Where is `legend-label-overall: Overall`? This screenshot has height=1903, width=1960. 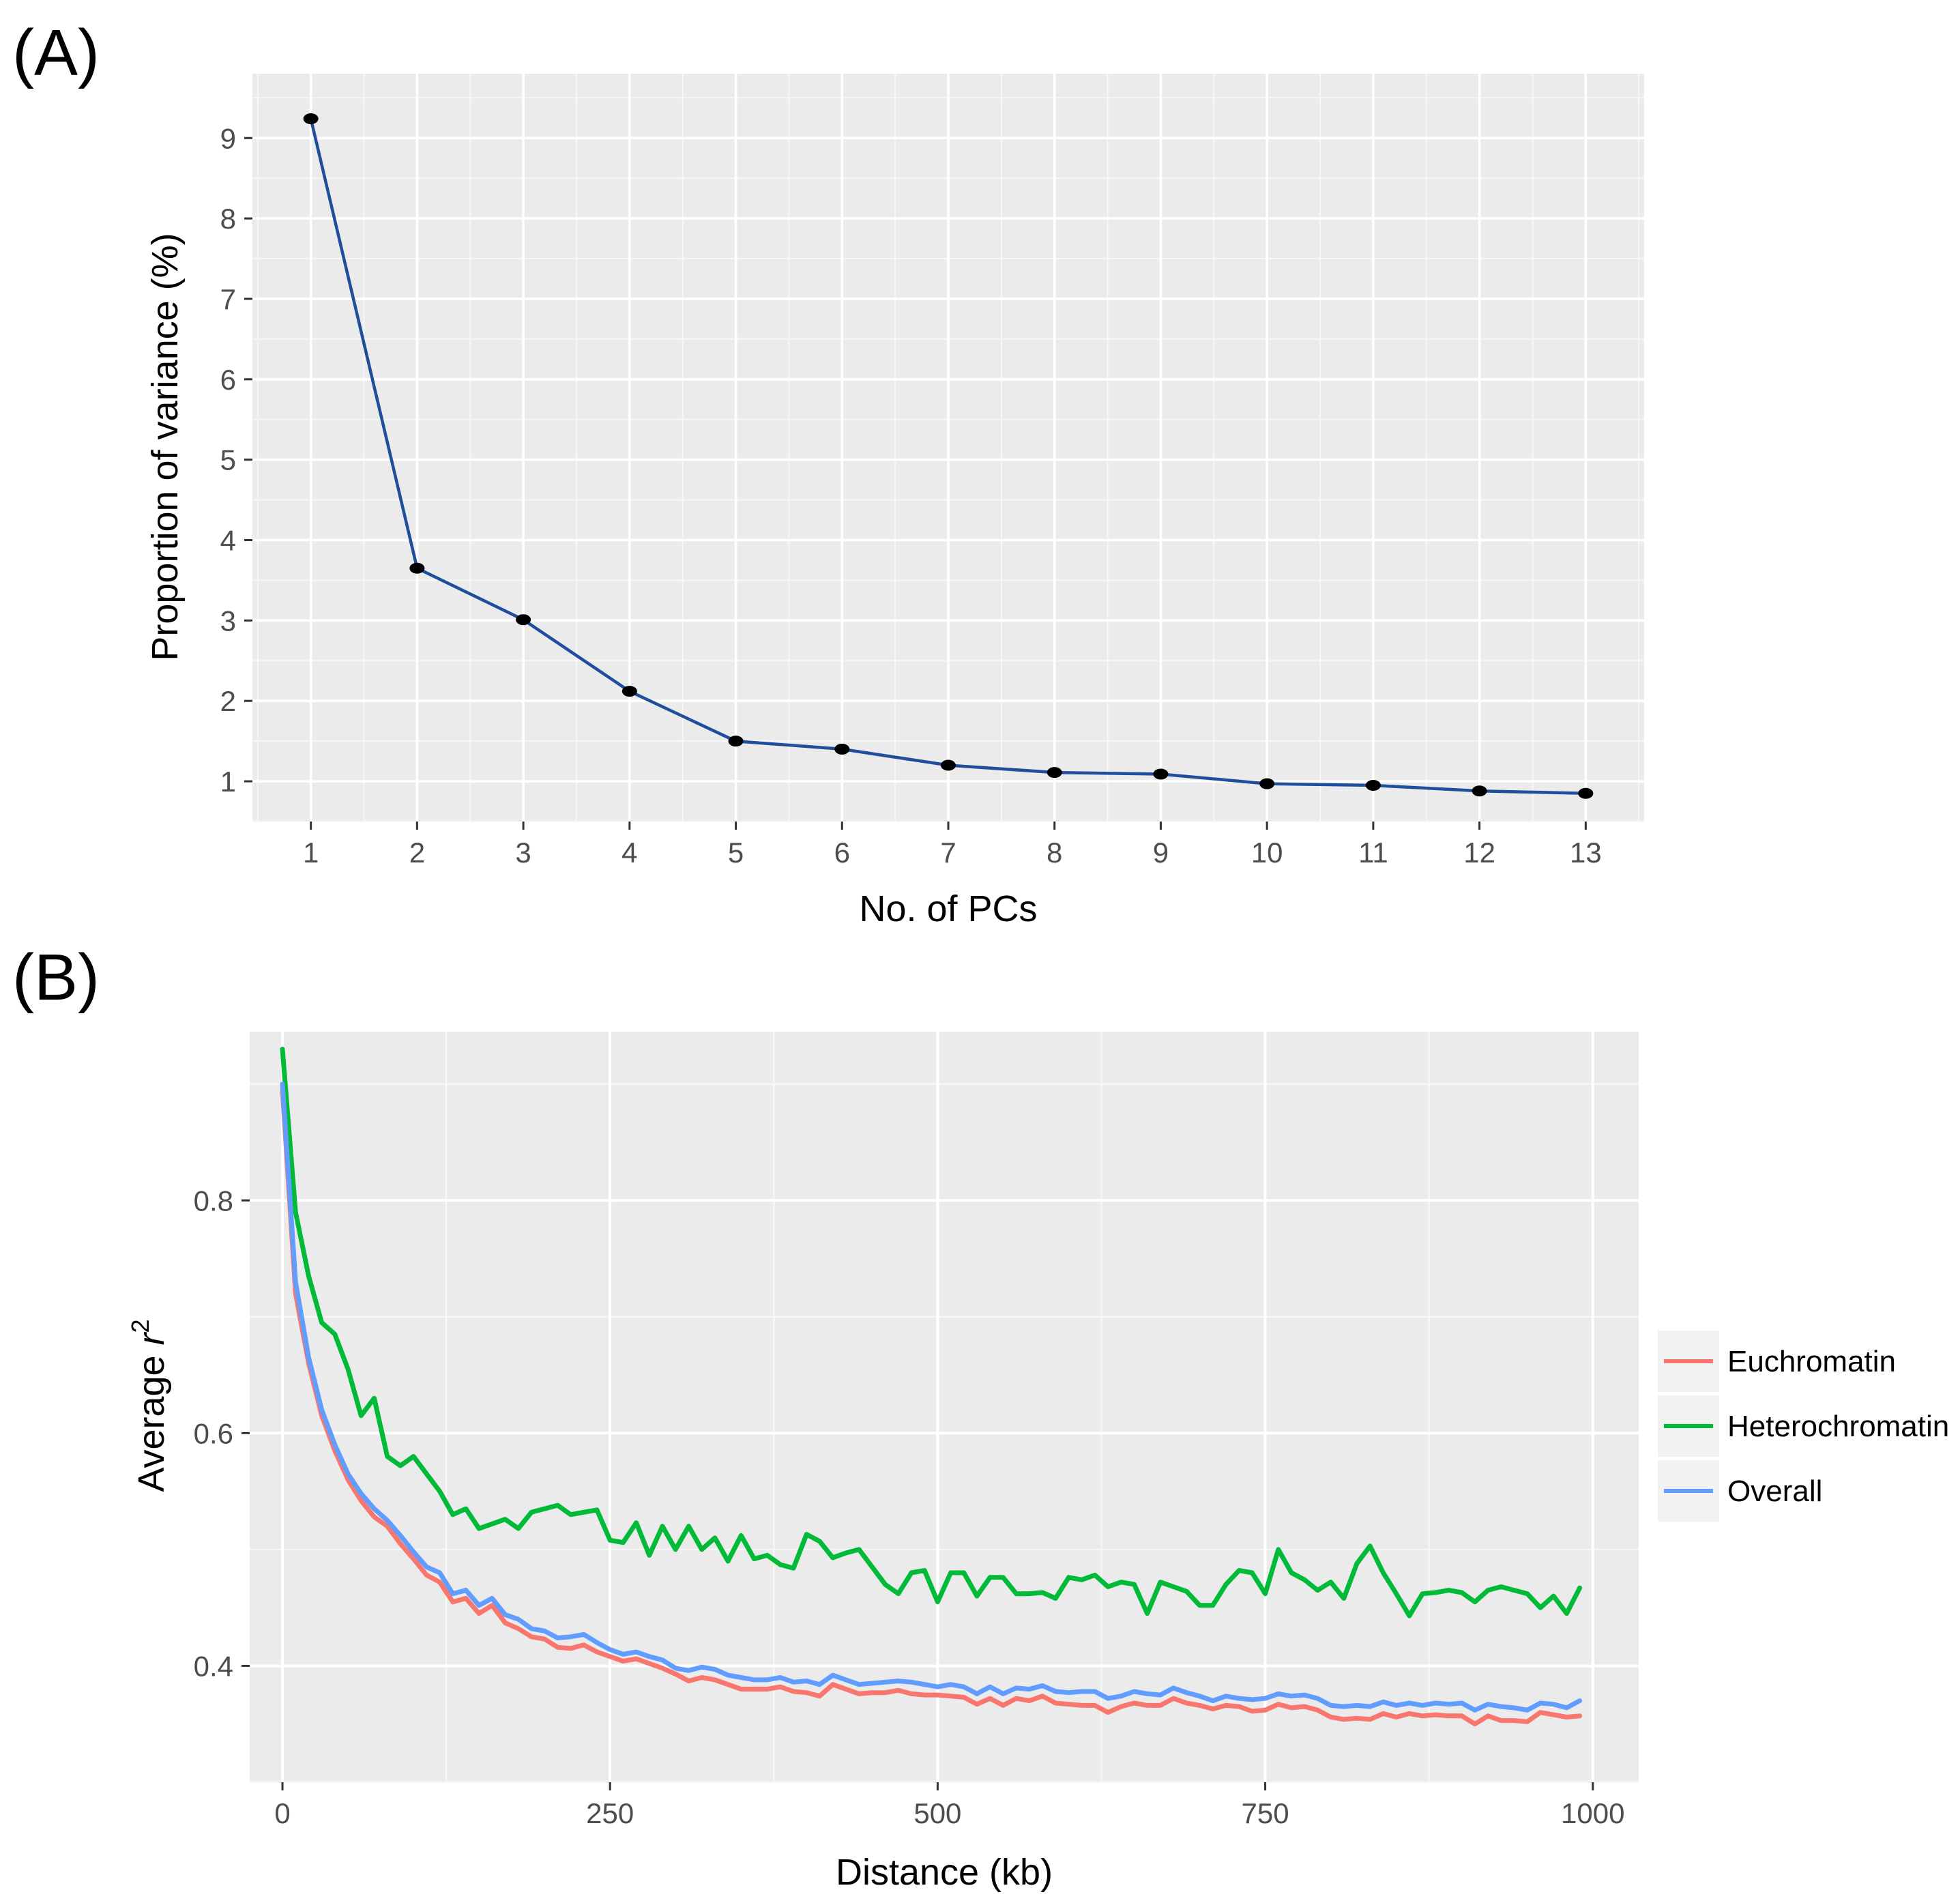 legend-label-overall: Overall is located at coordinates (1775, 1491).